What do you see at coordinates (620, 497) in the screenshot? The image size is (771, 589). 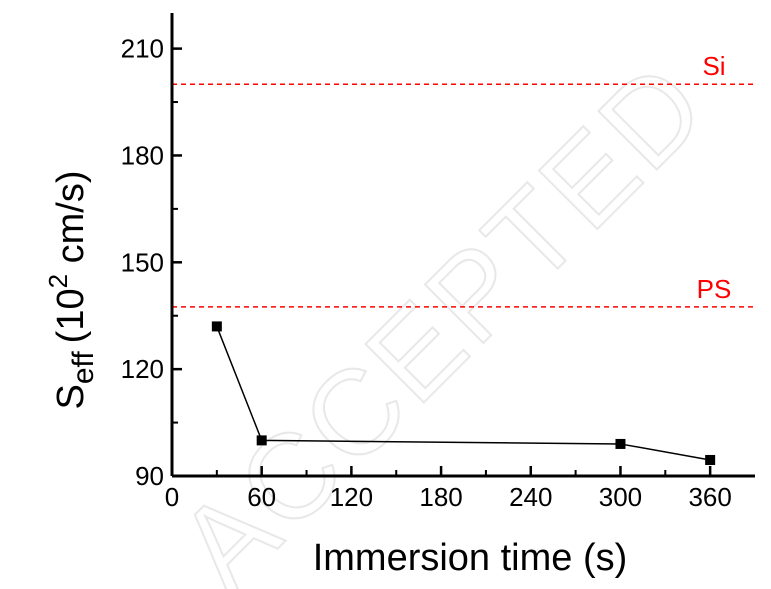 I see `x-tick-label: 300` at bounding box center [620, 497].